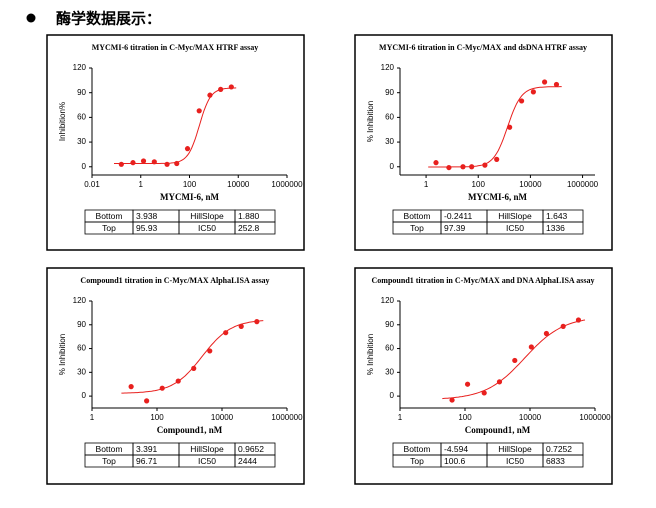 The height and width of the screenshot is (508, 656). What do you see at coordinates (147, 228) in the screenshot?
I see `table-text: 95.93` at bounding box center [147, 228].